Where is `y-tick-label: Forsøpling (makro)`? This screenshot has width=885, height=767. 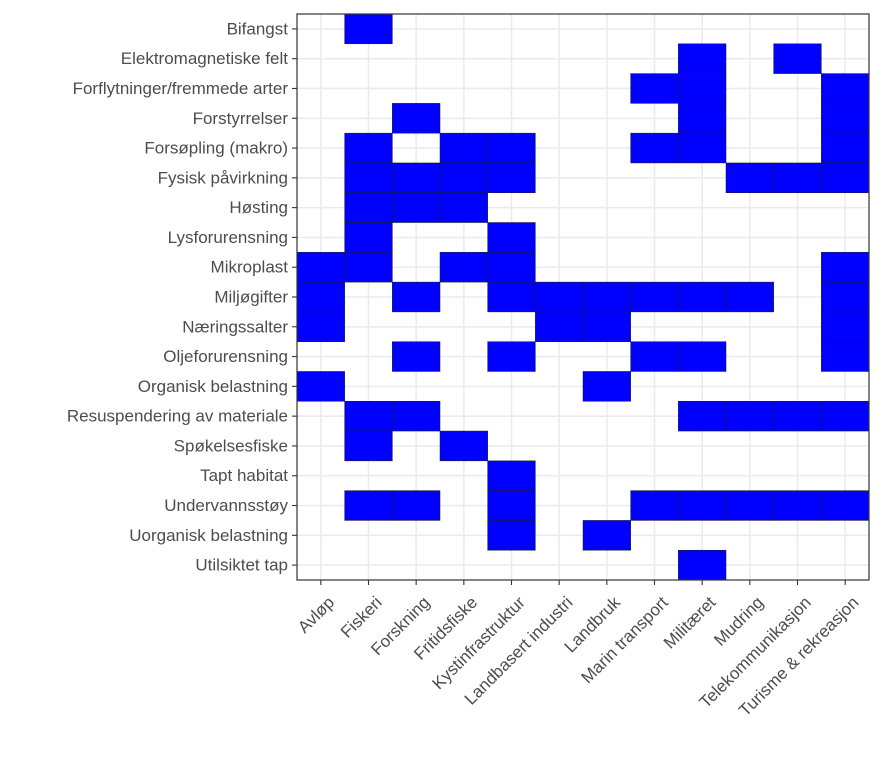
y-tick-label: Forsøpling (makro) is located at coordinates (216, 148).